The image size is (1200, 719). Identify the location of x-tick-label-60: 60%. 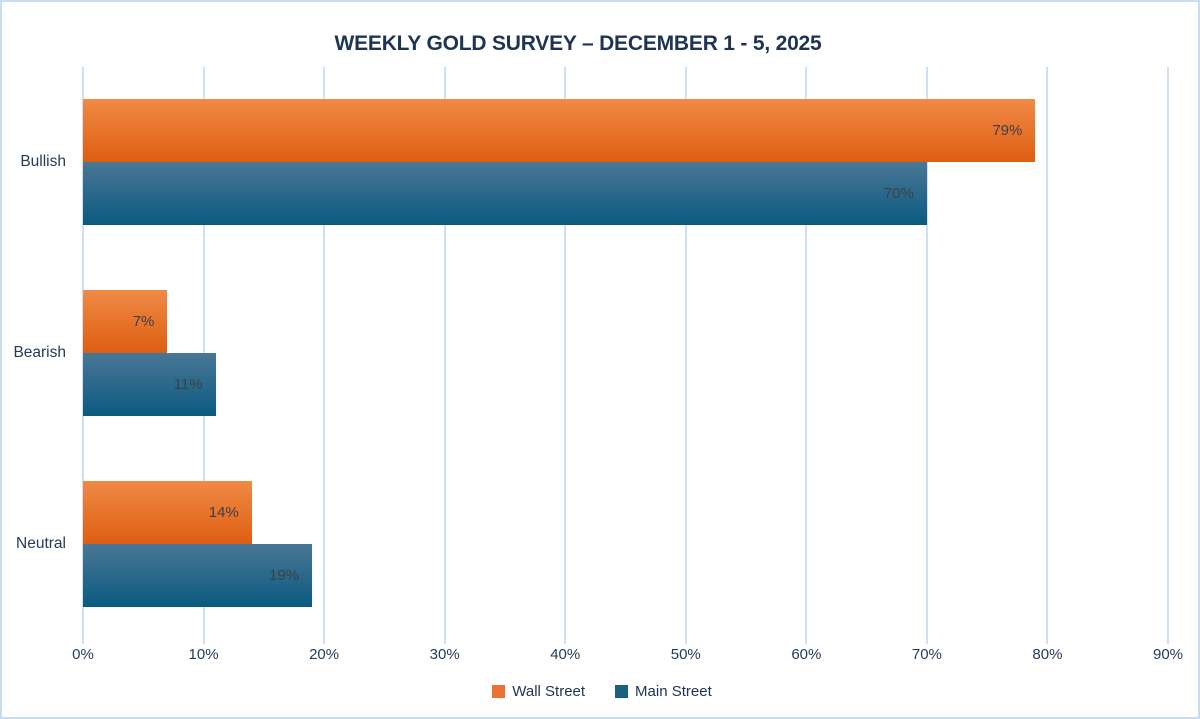
(806, 654).